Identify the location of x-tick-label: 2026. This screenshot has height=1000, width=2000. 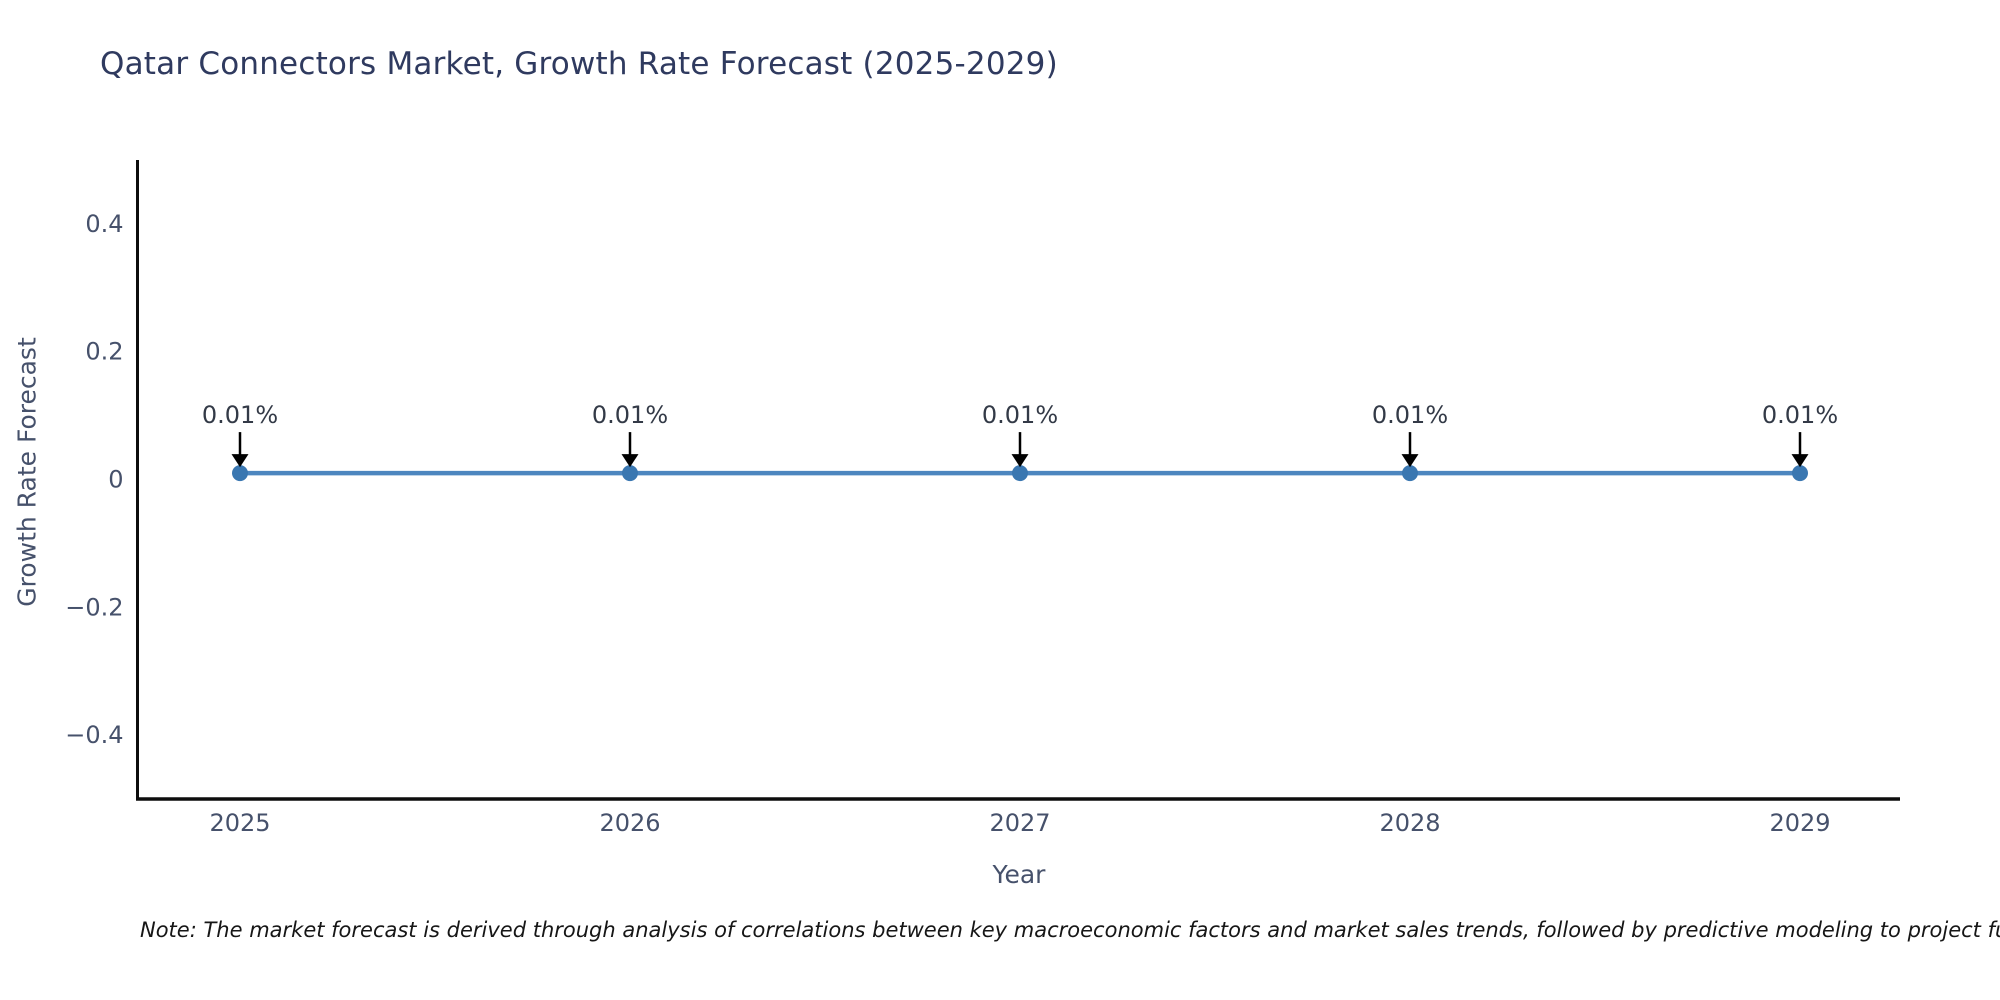
(629, 823).